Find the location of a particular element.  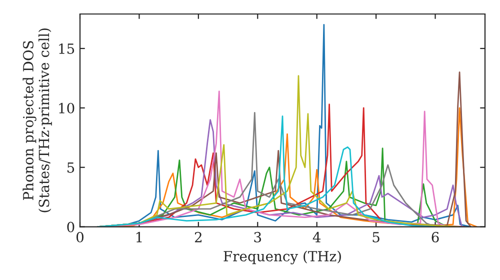

y-axis-title: Phonon projected DOS (States/THz·primitive cell) is located at coordinates (37, 120).